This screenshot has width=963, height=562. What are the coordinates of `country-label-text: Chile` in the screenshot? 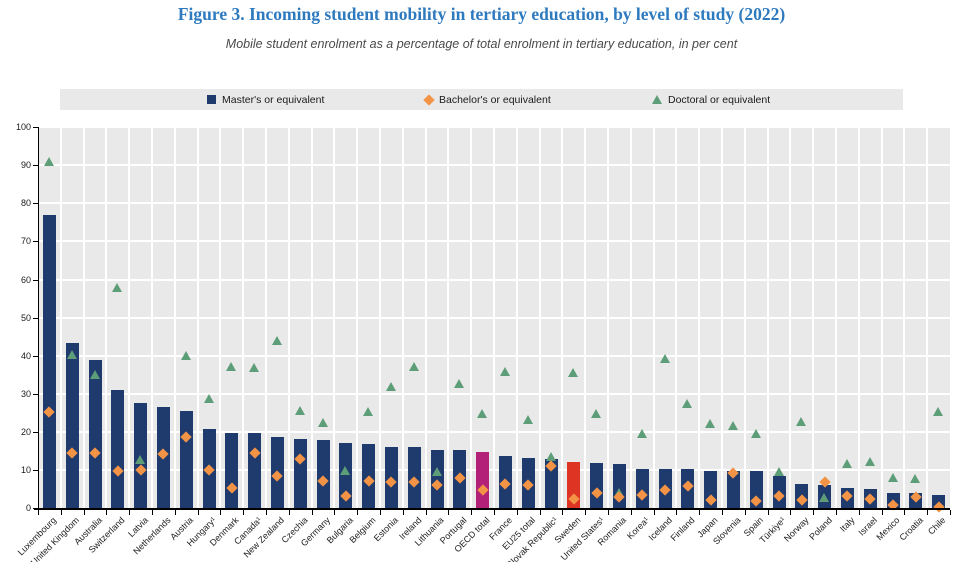 It's located at (937, 526).